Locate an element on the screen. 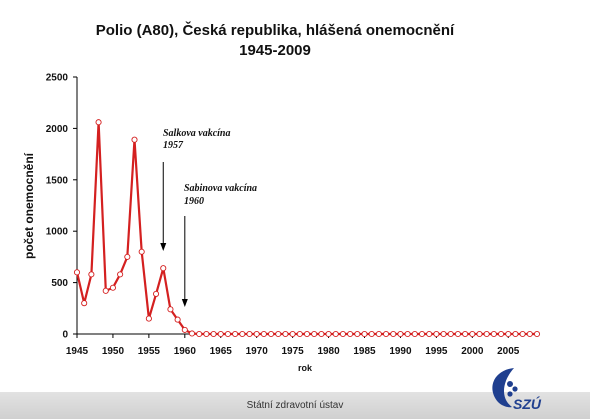 The height and width of the screenshot is (419, 590). x-tick-label: 2005 is located at coordinates (508, 351).